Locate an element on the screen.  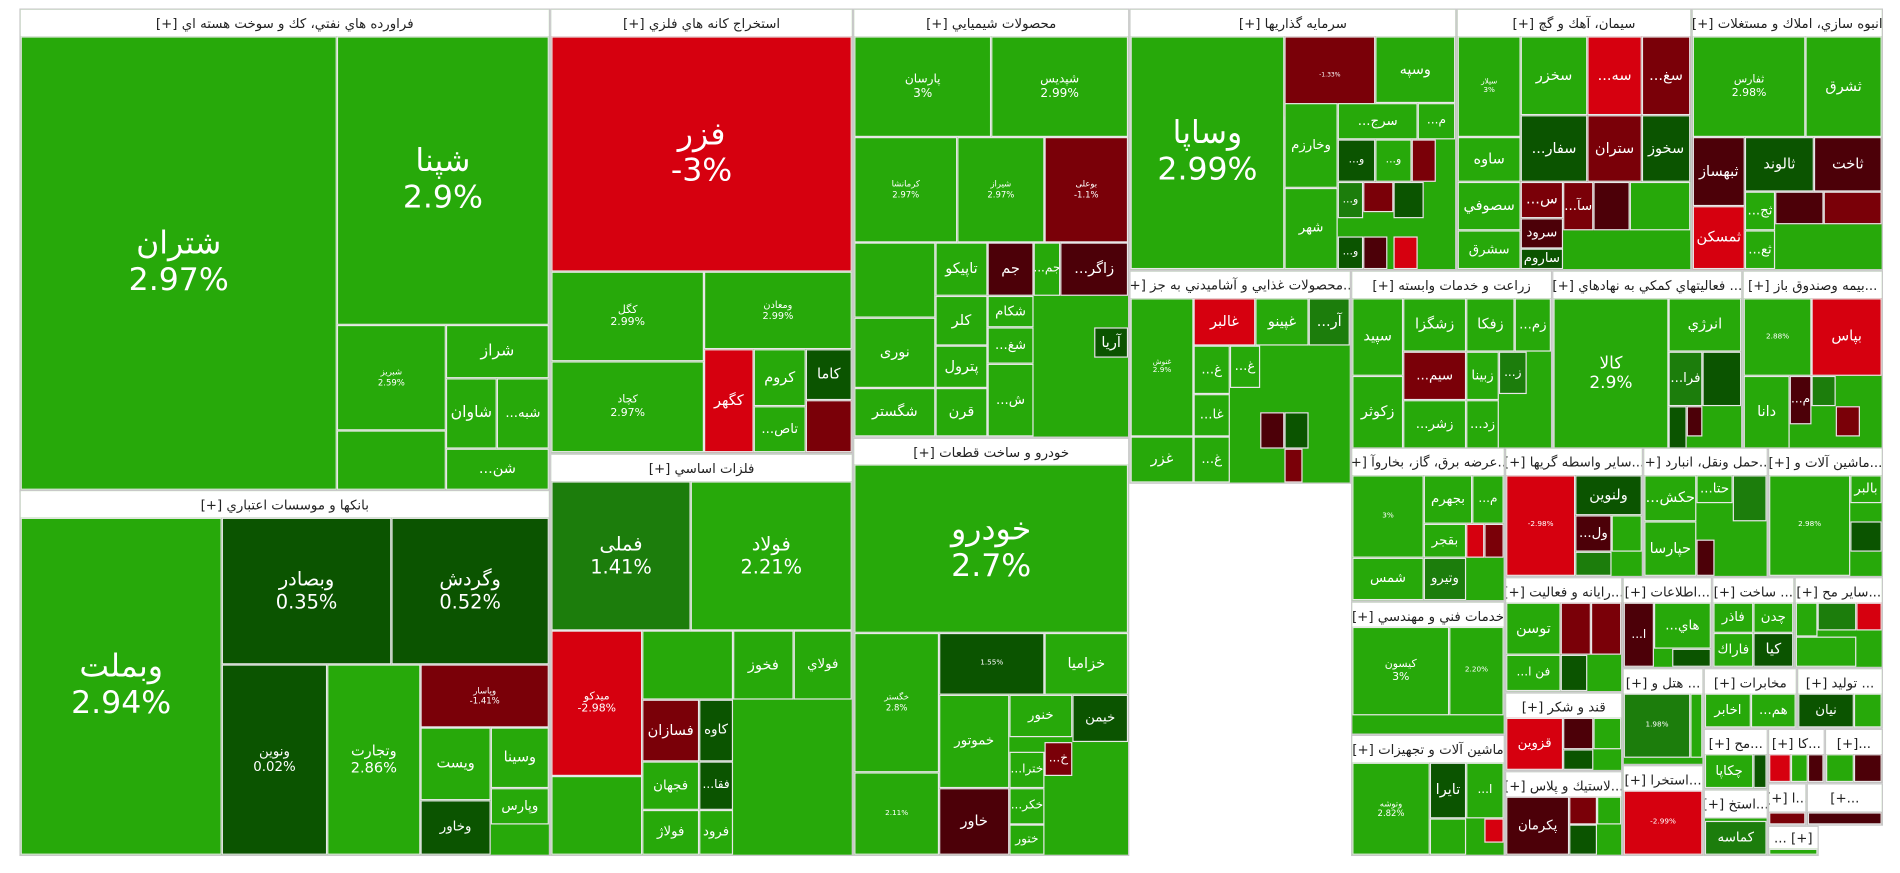
stock-tile: تایرا is located at coordinates (1448, 790).